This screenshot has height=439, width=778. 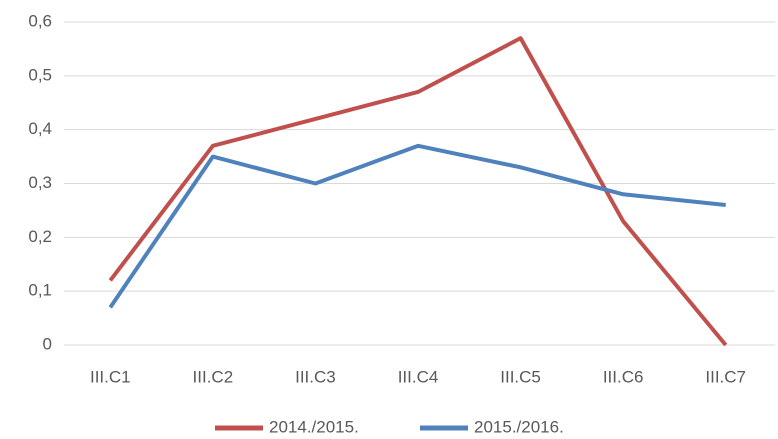 What do you see at coordinates (40, 182) in the screenshot?
I see `y-tick-label: 0,3` at bounding box center [40, 182].